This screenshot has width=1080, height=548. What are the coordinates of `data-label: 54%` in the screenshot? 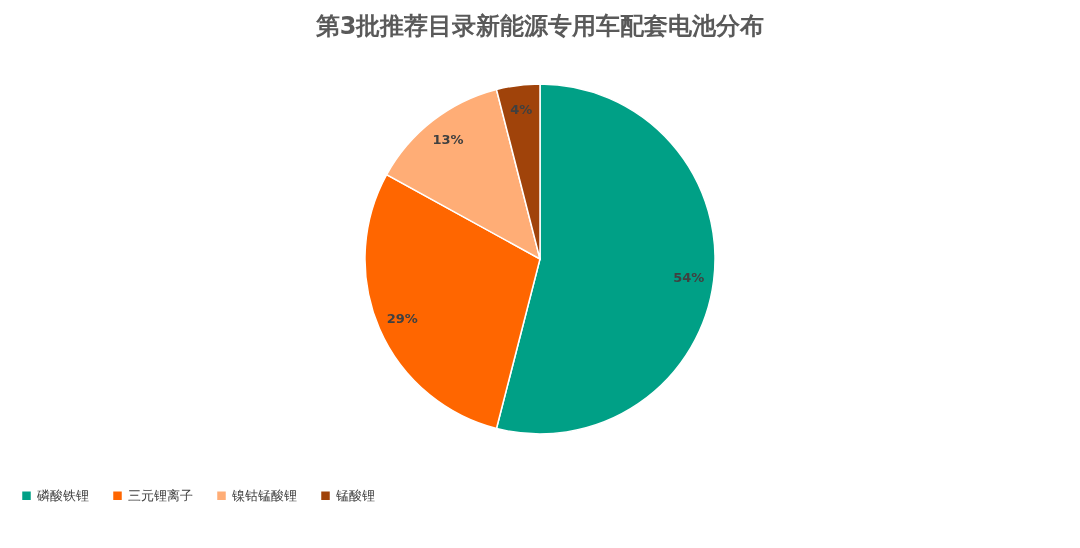 It's located at (689, 277).